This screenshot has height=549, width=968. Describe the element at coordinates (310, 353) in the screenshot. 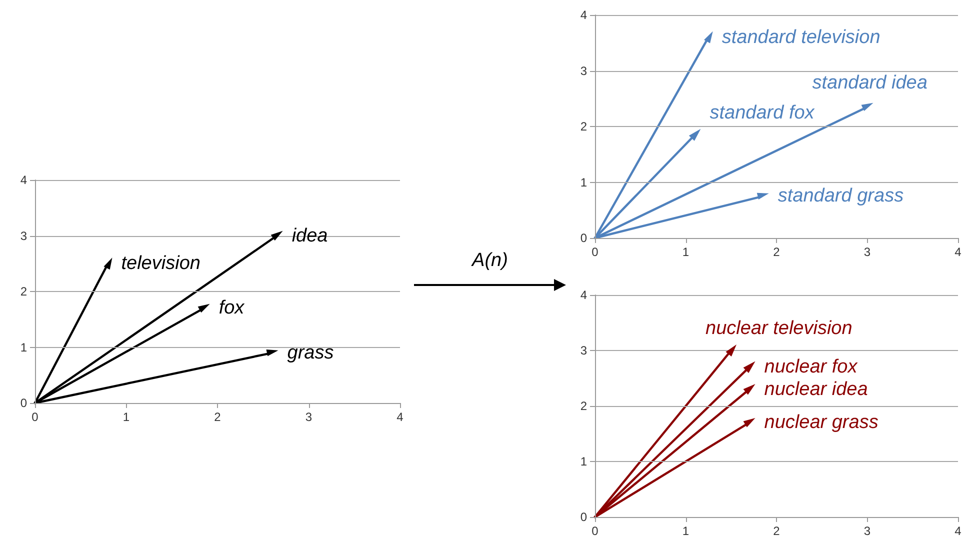

I see `series-label: grass` at that location.